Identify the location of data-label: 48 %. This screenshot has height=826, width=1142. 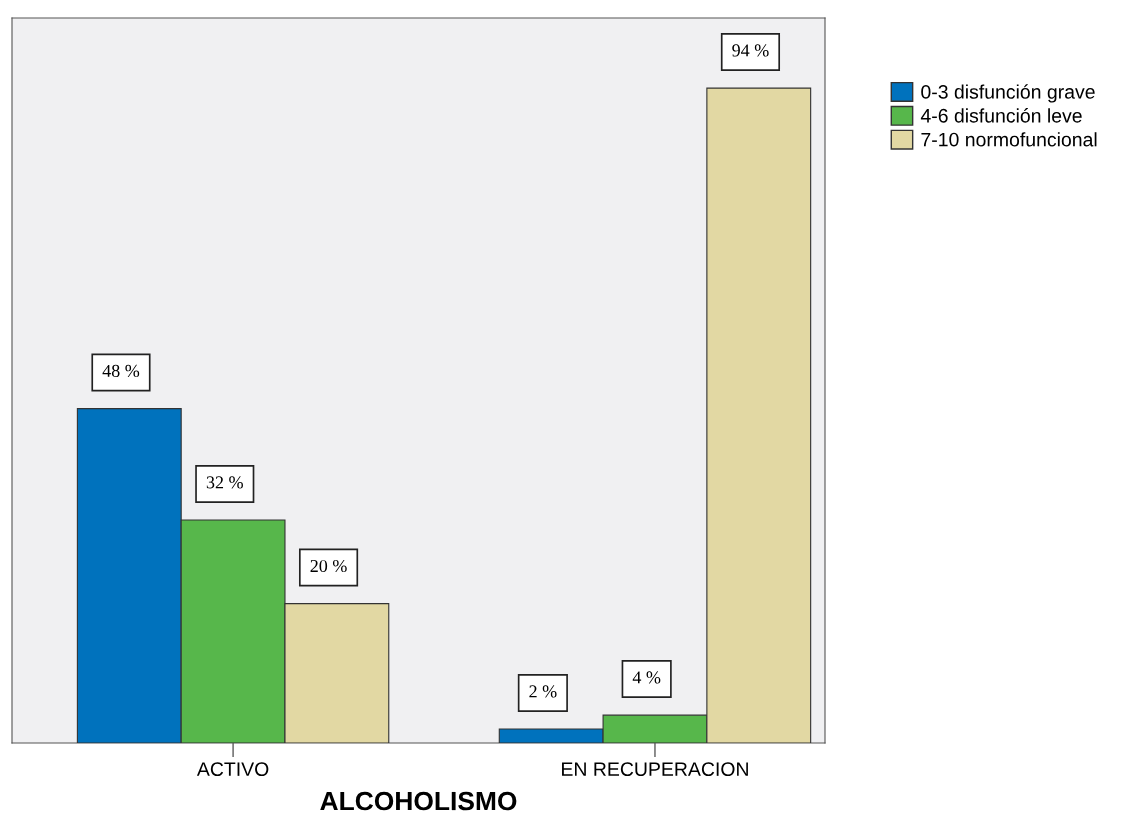
(121, 371).